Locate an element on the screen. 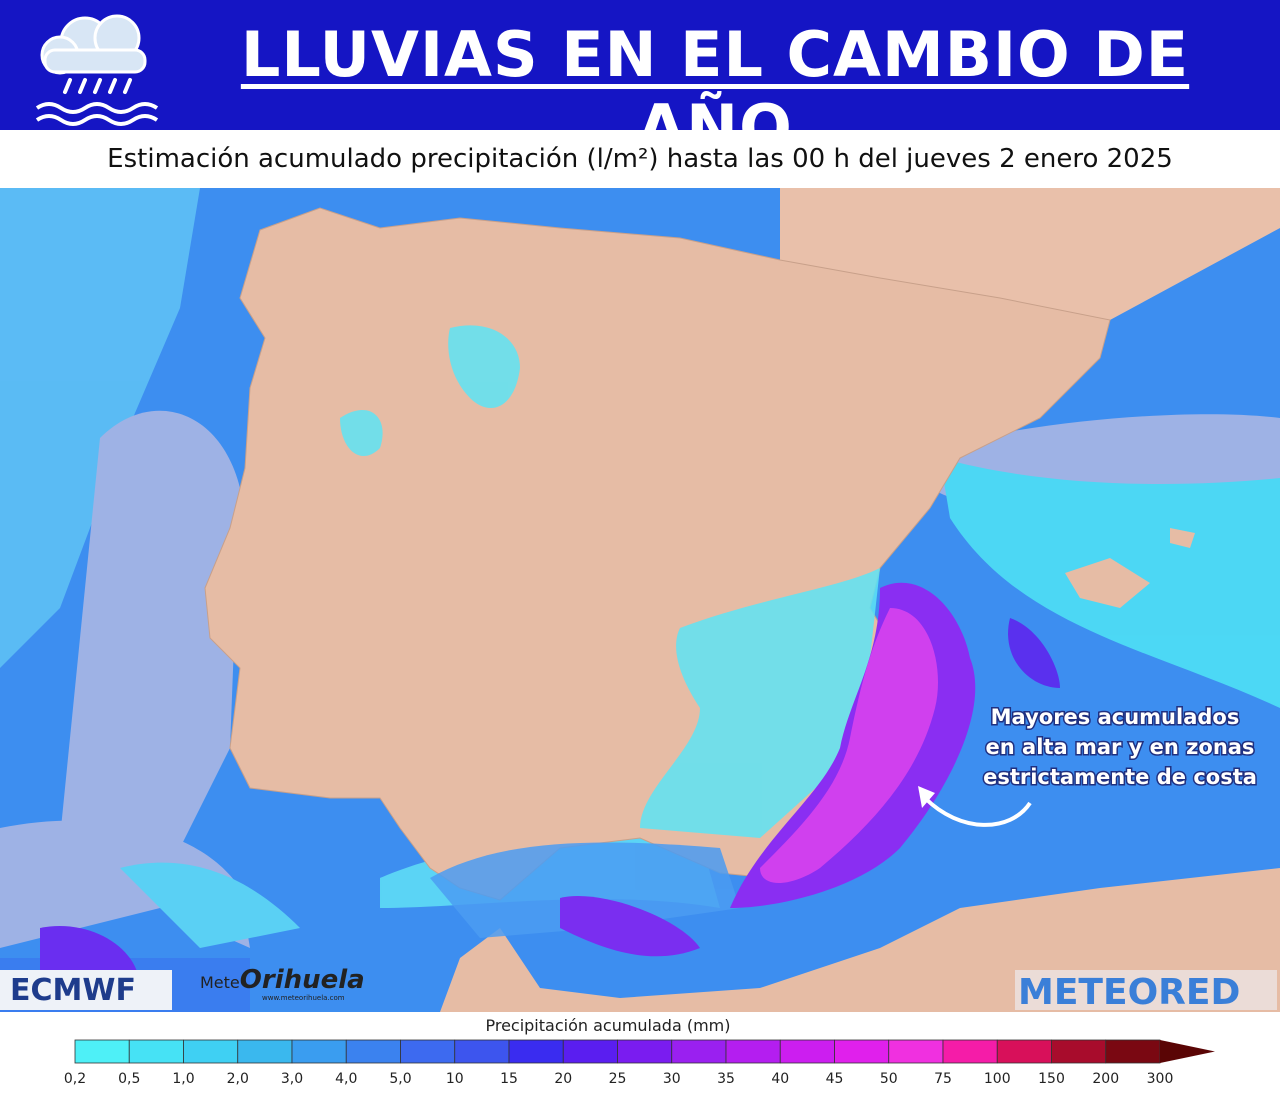 Image resolution: width=1280 pixels, height=1097 pixels. legend-label: 50 is located at coordinates (889, 1079).